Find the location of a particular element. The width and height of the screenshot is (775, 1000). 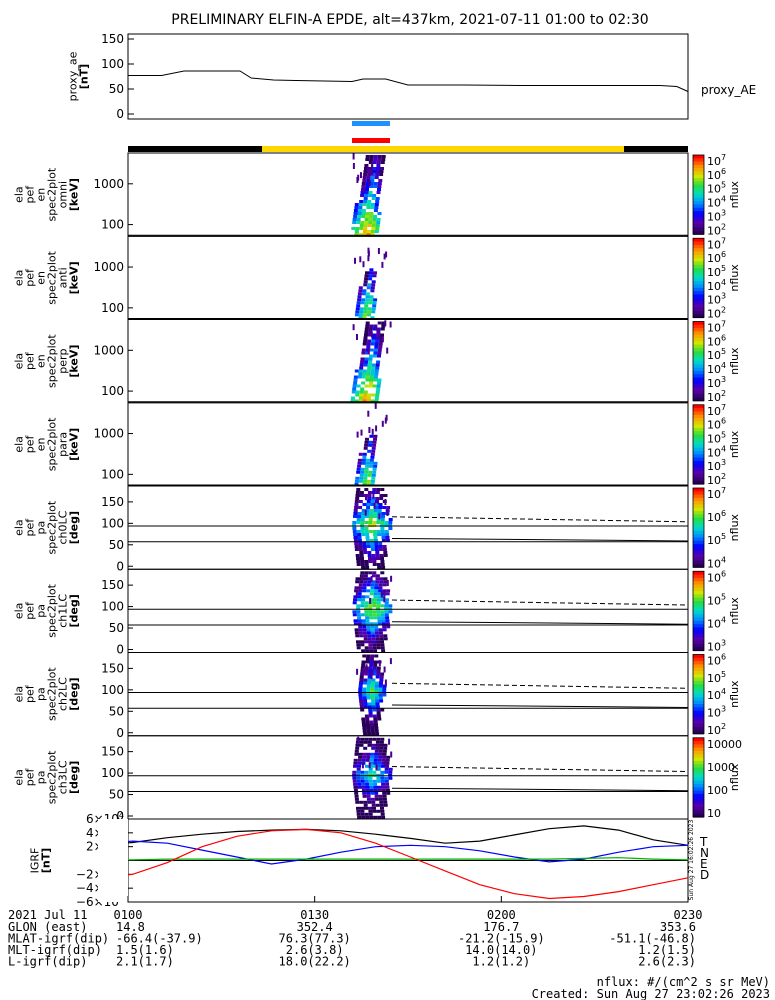

pa-ch2-streak is located at coordinates (390, 661).